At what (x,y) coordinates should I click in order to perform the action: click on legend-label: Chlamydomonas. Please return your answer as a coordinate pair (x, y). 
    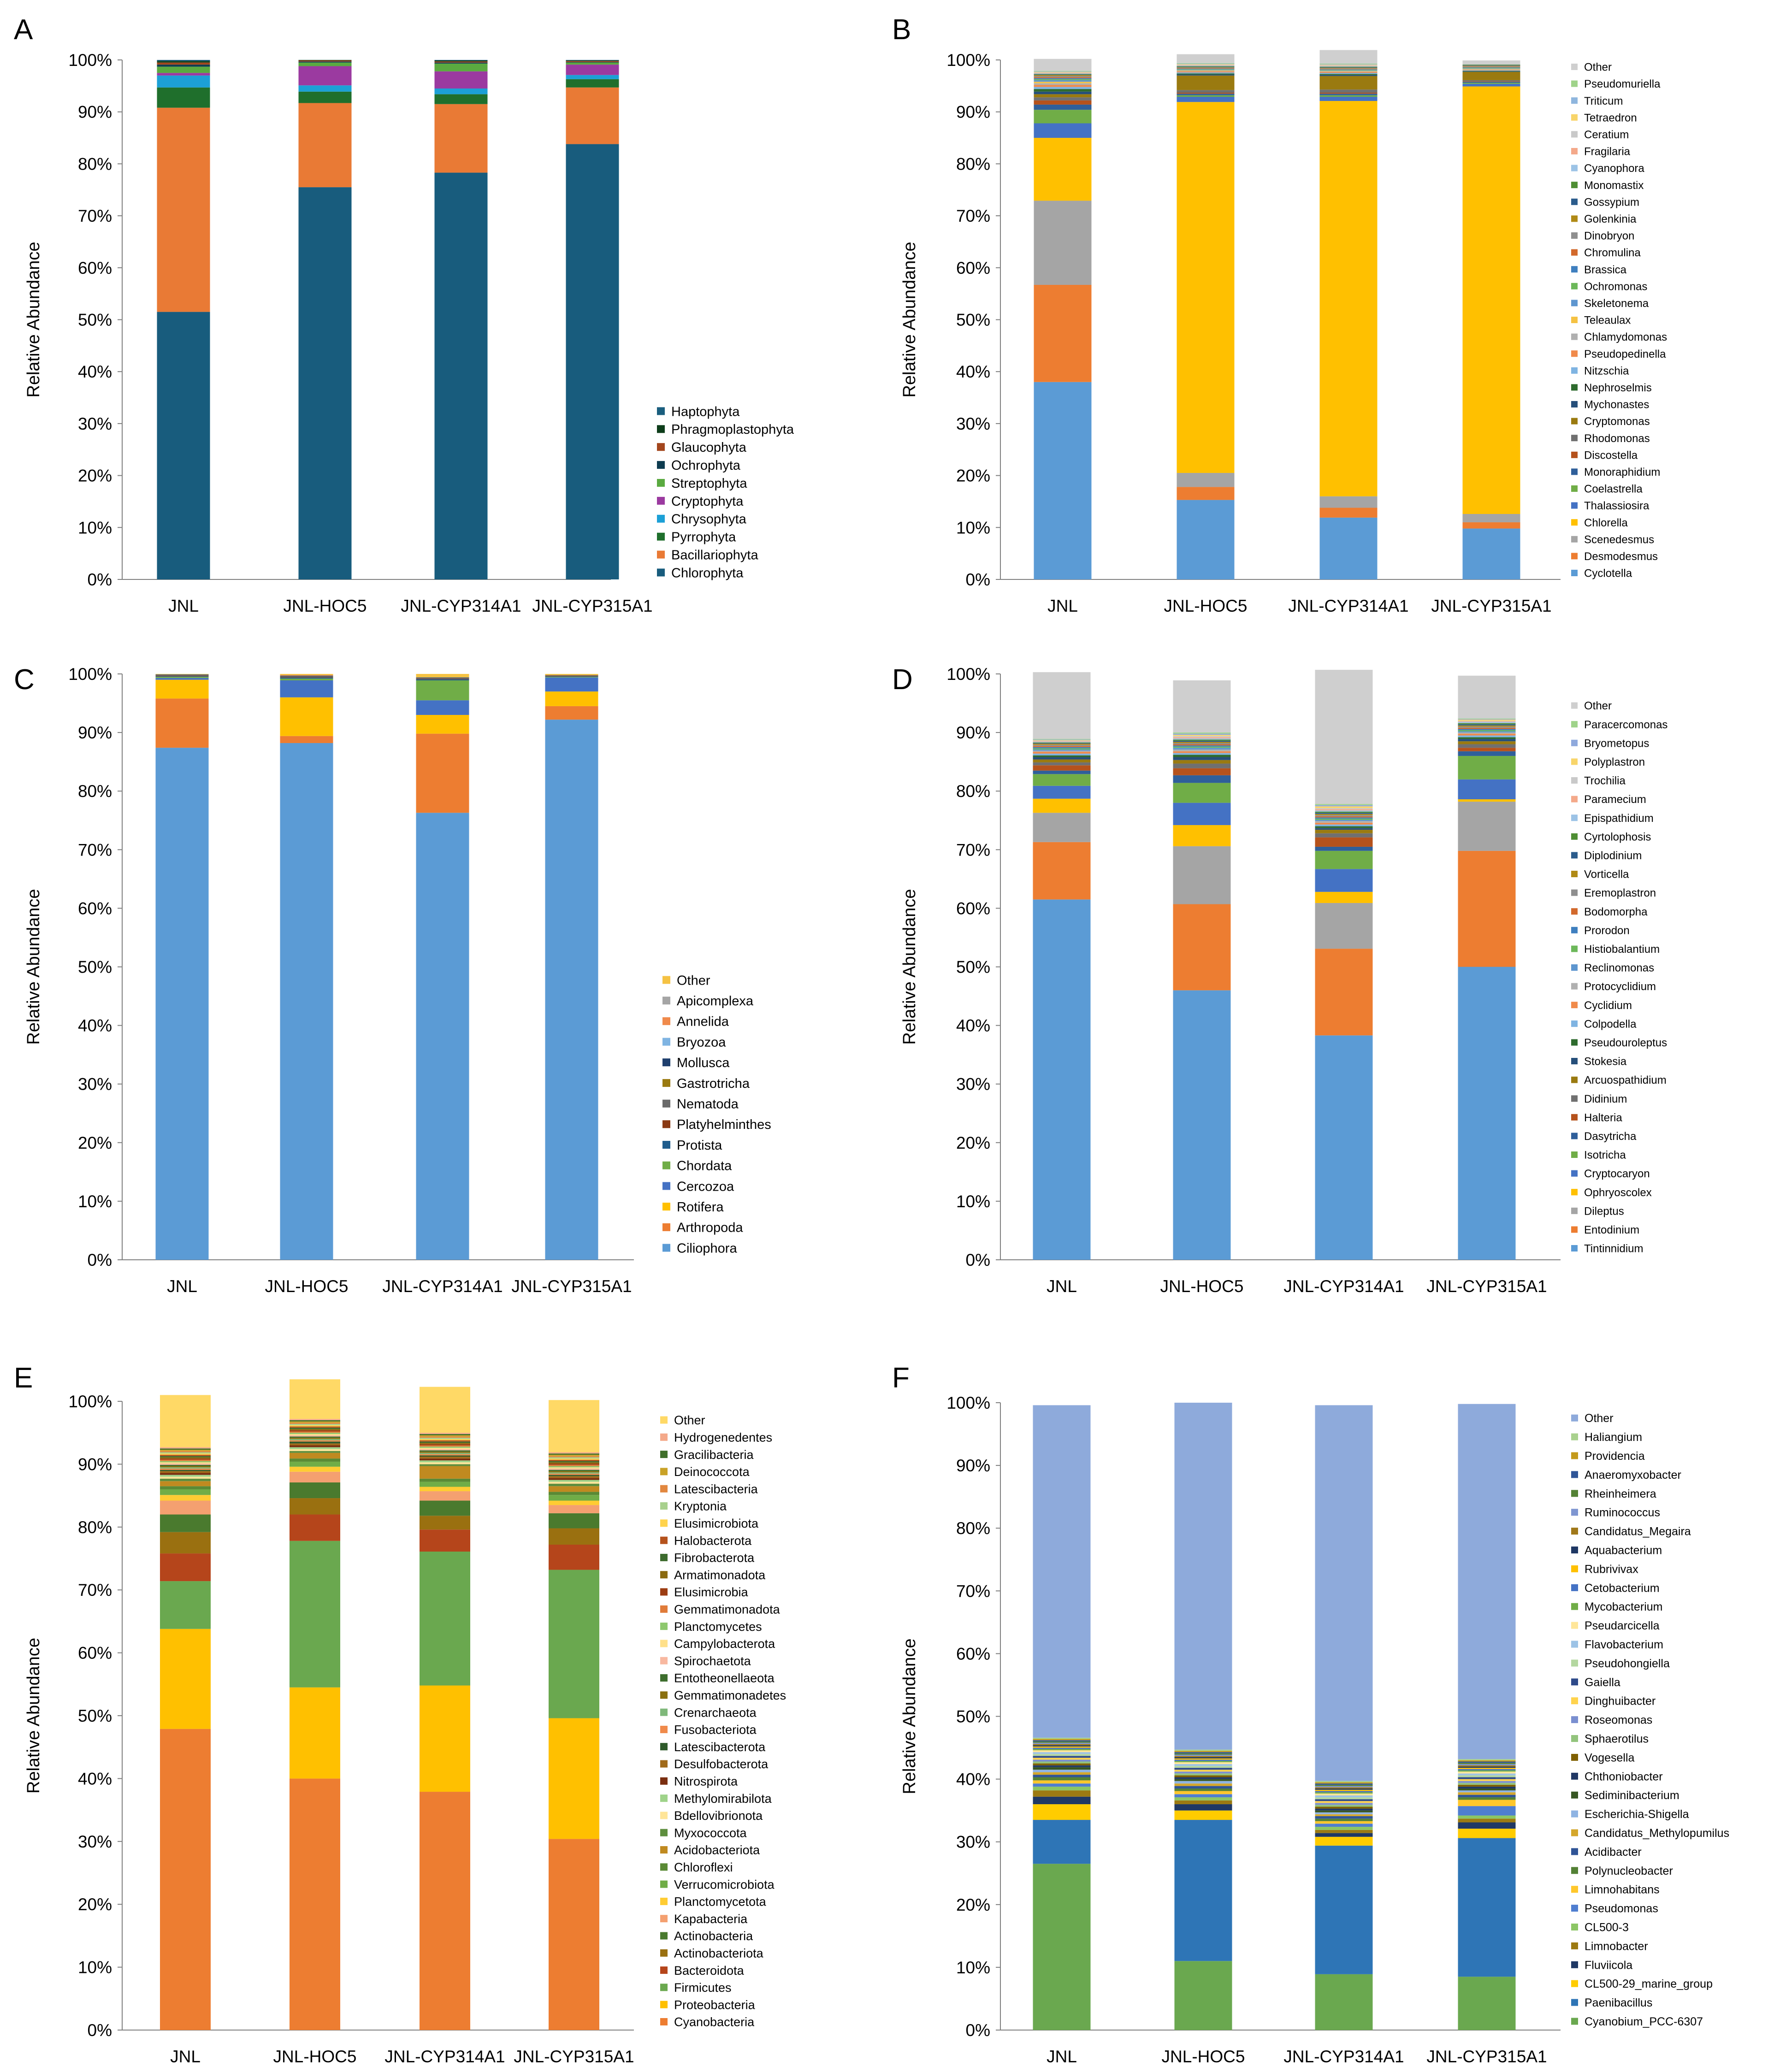
    Looking at the image, I should click on (1625, 337).